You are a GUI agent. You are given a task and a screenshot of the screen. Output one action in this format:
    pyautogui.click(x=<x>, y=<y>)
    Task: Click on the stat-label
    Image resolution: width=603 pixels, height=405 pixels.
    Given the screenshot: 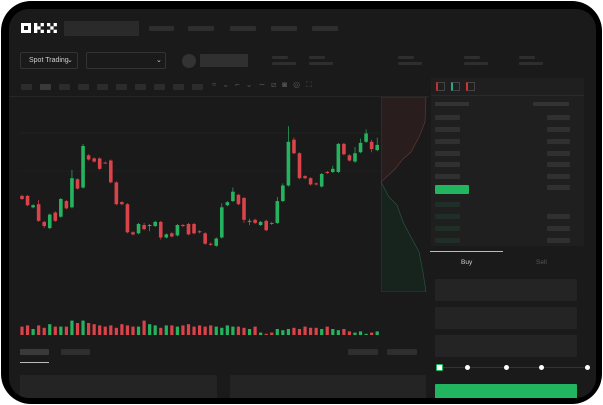 What is the action you would take?
    pyautogui.click(x=406, y=57)
    